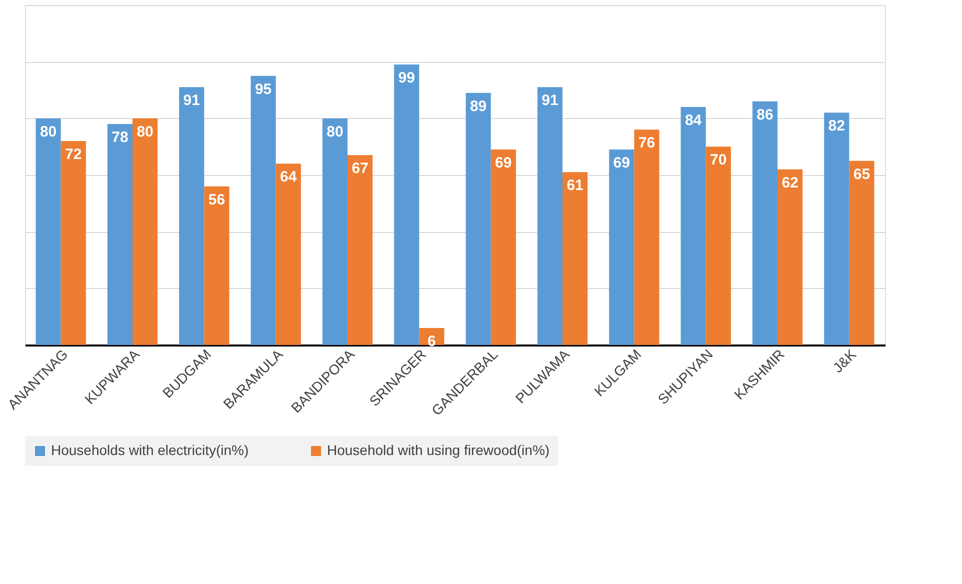 This screenshot has width=962, height=584. What do you see at coordinates (406, 78) in the screenshot?
I see `data-label: 99` at bounding box center [406, 78].